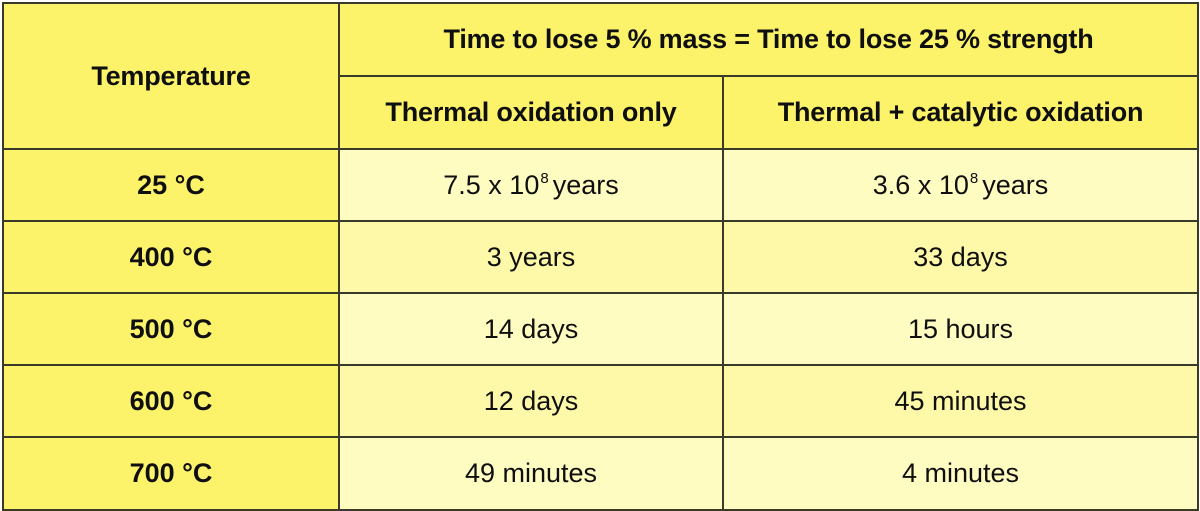  I want to click on catalytic-cell: 4 minutes, so click(960, 473).